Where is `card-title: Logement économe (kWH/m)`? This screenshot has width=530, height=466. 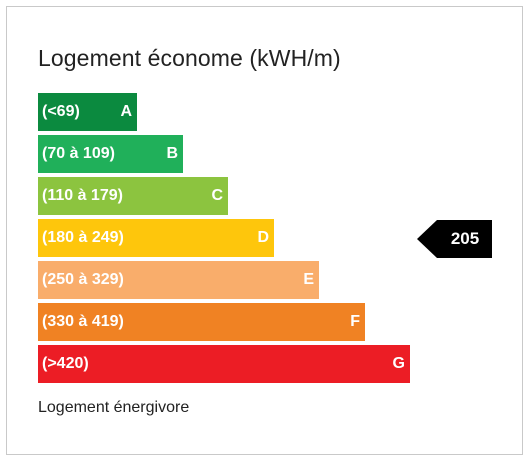
card-title: Logement économe (kWH/m) is located at coordinates (189, 58).